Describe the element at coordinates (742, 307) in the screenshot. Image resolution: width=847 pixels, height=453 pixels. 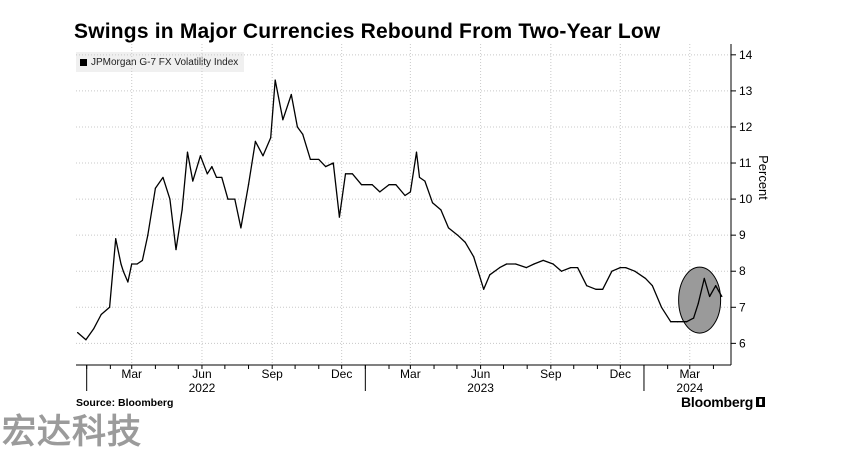
I see `y-tick-label: 7` at that location.